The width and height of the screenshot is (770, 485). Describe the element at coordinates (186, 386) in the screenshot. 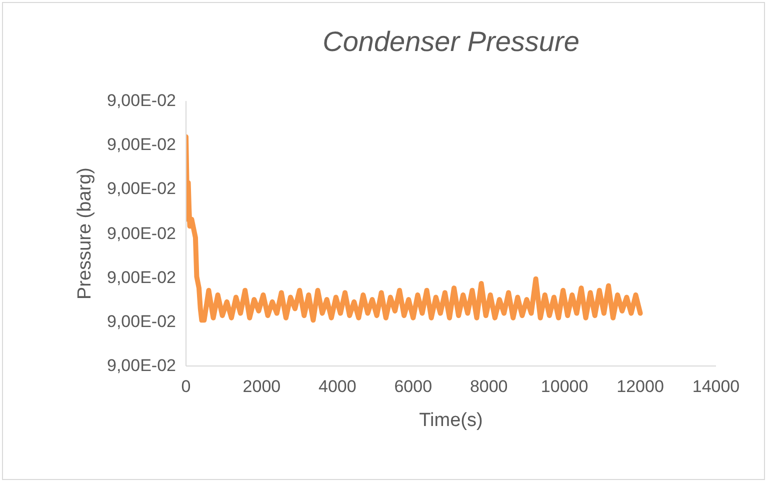

I see `x-tick-label: 0` at that location.